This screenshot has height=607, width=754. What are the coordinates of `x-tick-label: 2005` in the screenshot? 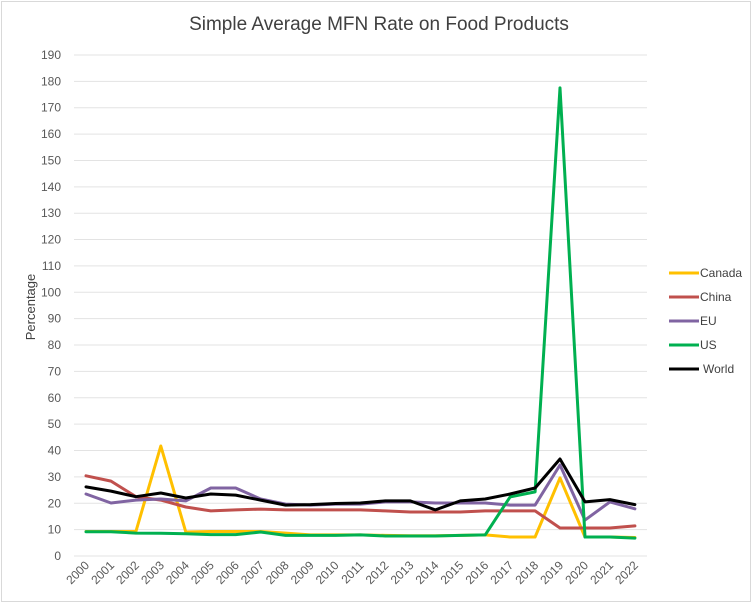 It's located at (202, 572).